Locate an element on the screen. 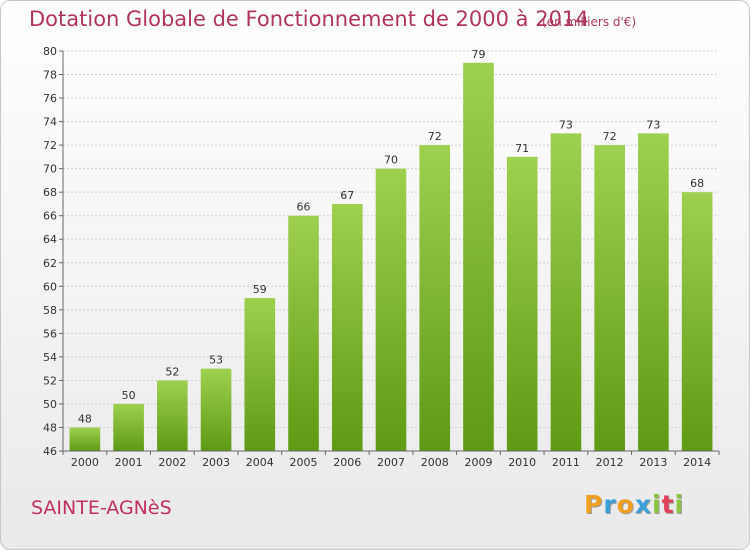  y-tick-label: 52 is located at coordinates (50, 380).